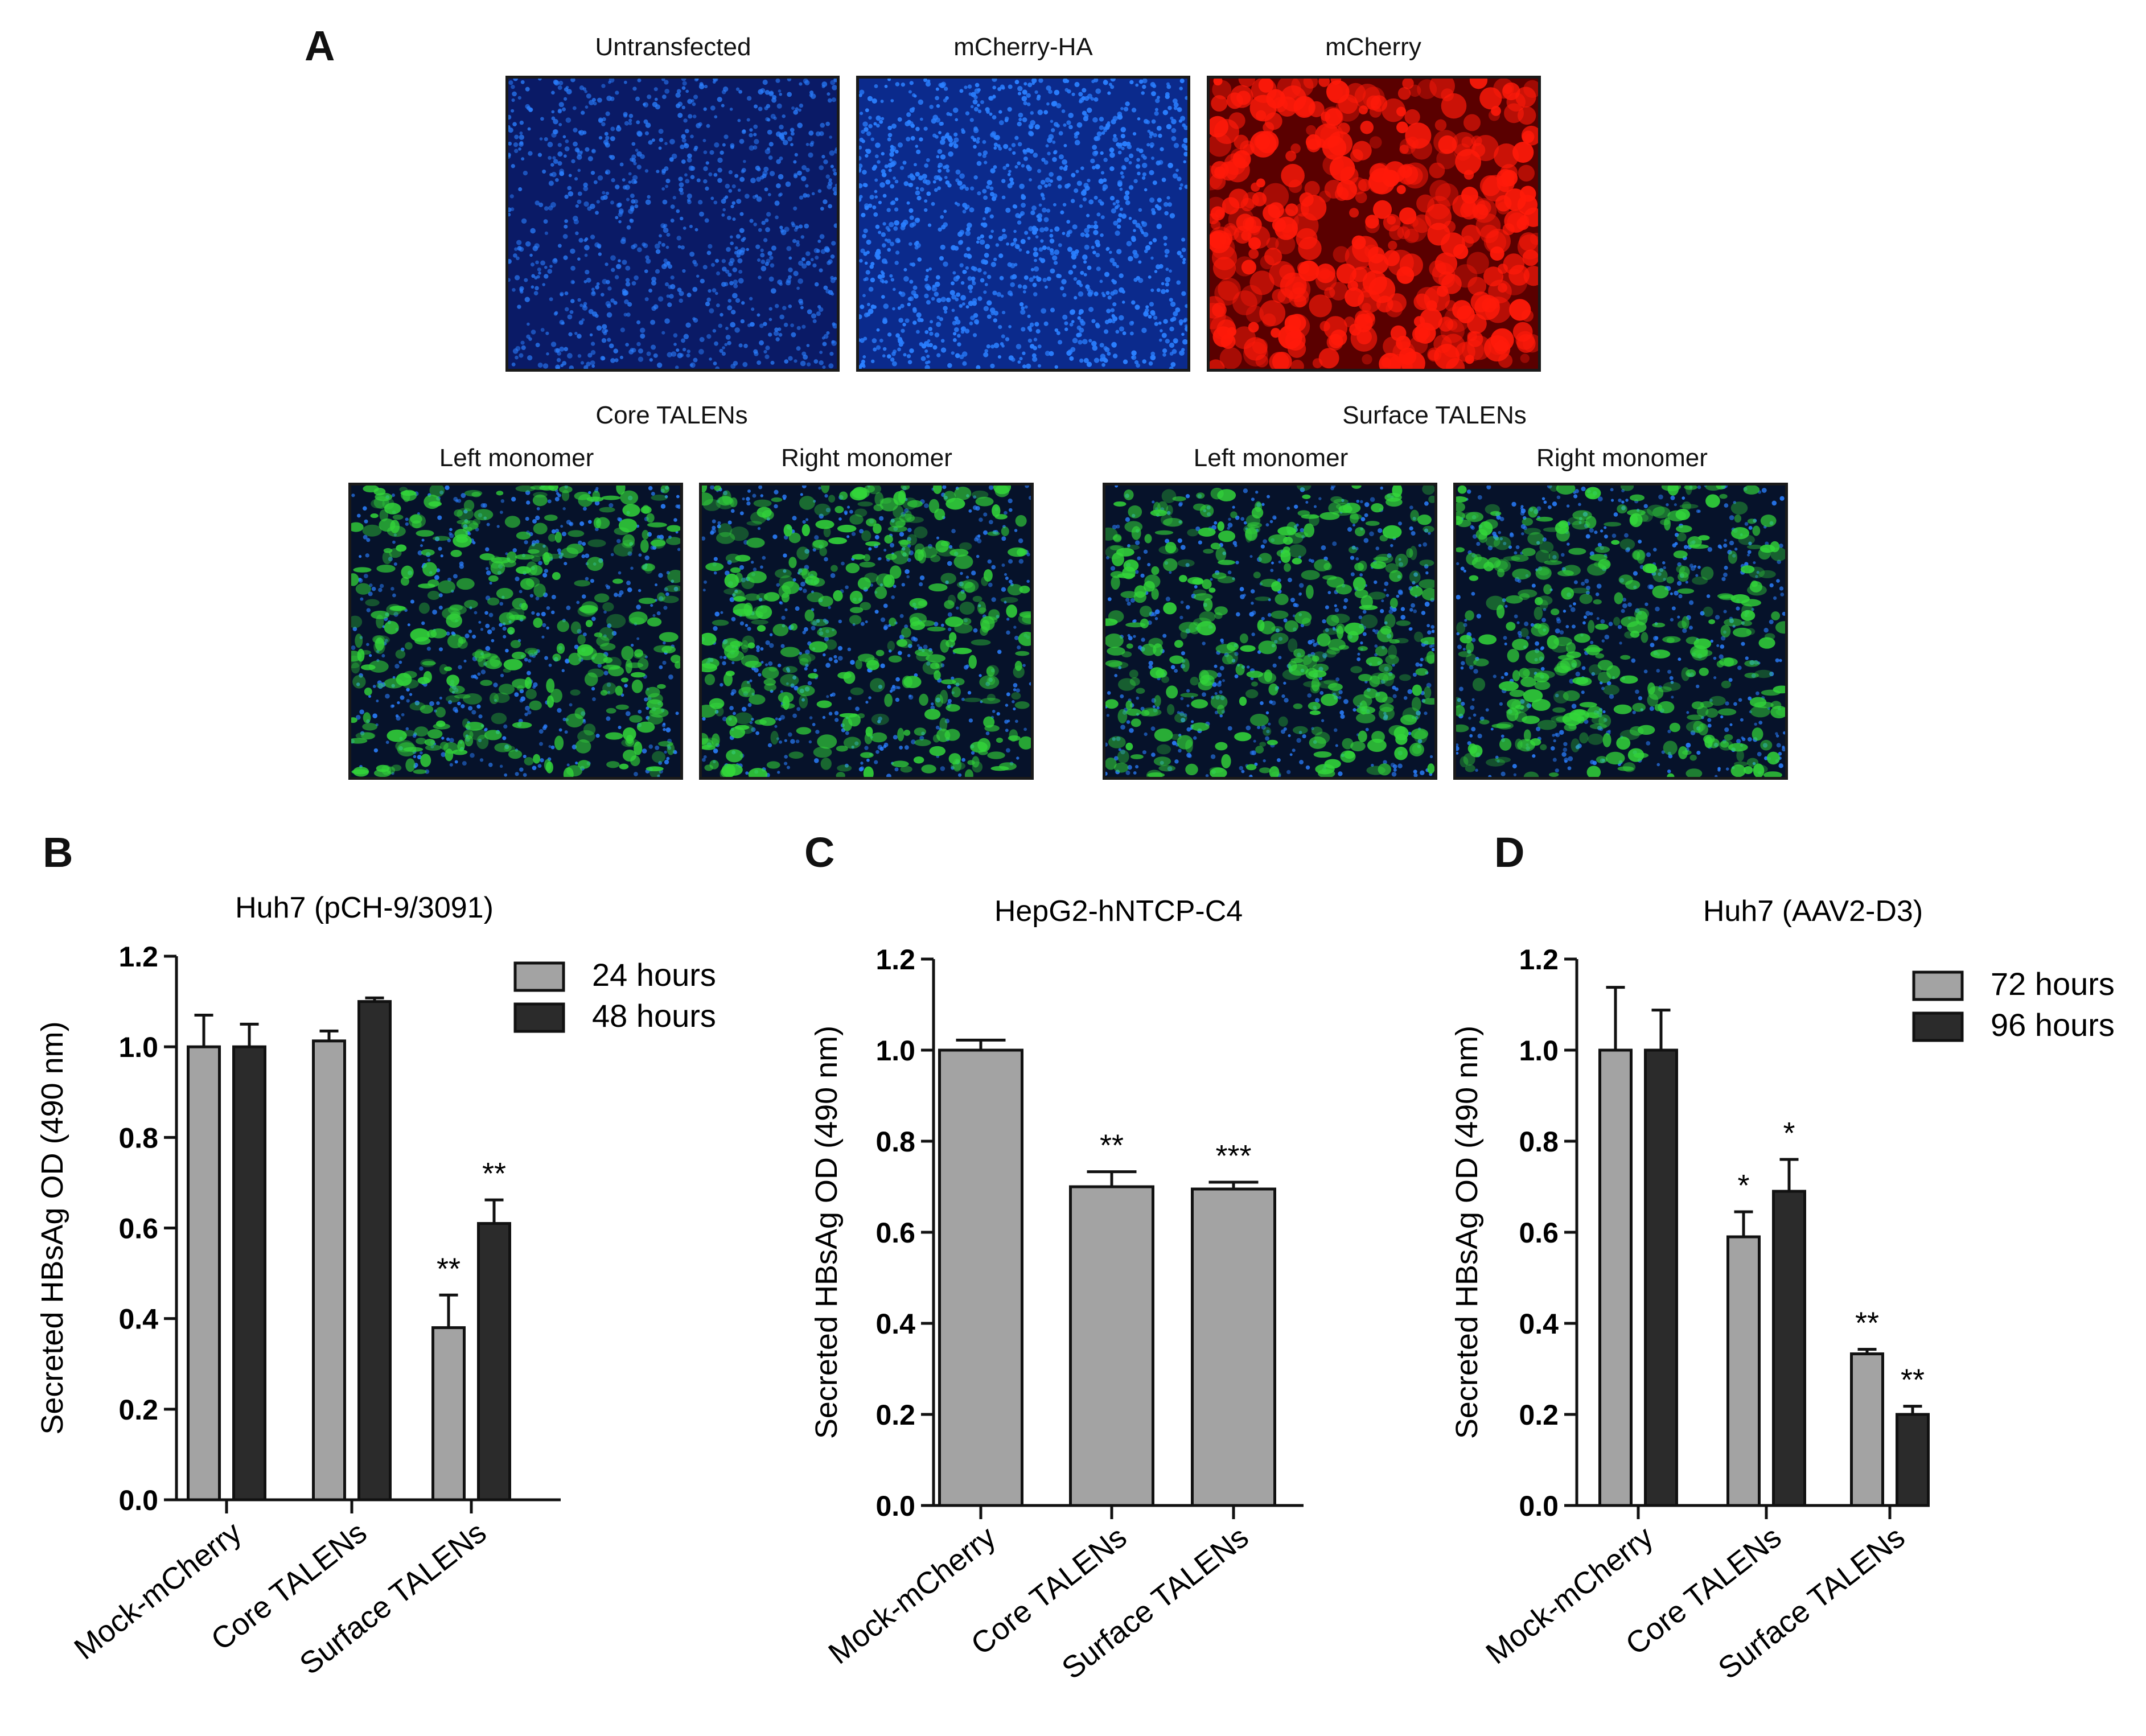 The height and width of the screenshot is (1736, 2146). Describe the element at coordinates (1374, 224) in the screenshot. I see `micrograph-mcherry` at that location.